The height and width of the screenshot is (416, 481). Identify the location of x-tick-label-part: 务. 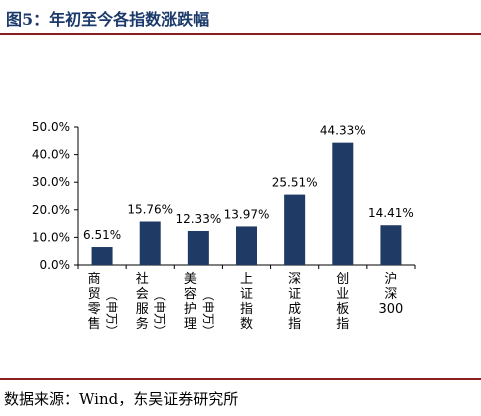
(142, 324).